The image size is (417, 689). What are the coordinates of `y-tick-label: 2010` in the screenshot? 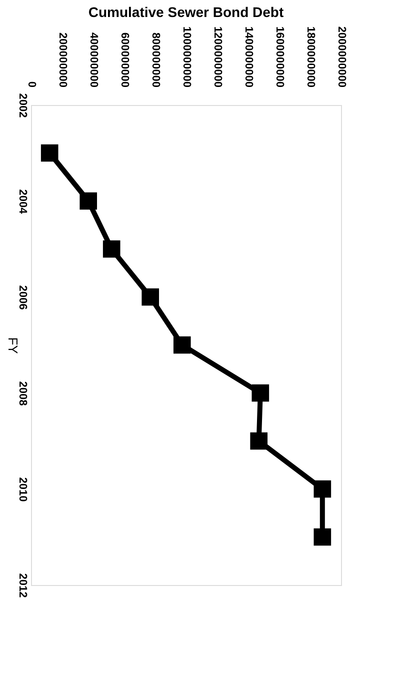 It's located at (22, 489).